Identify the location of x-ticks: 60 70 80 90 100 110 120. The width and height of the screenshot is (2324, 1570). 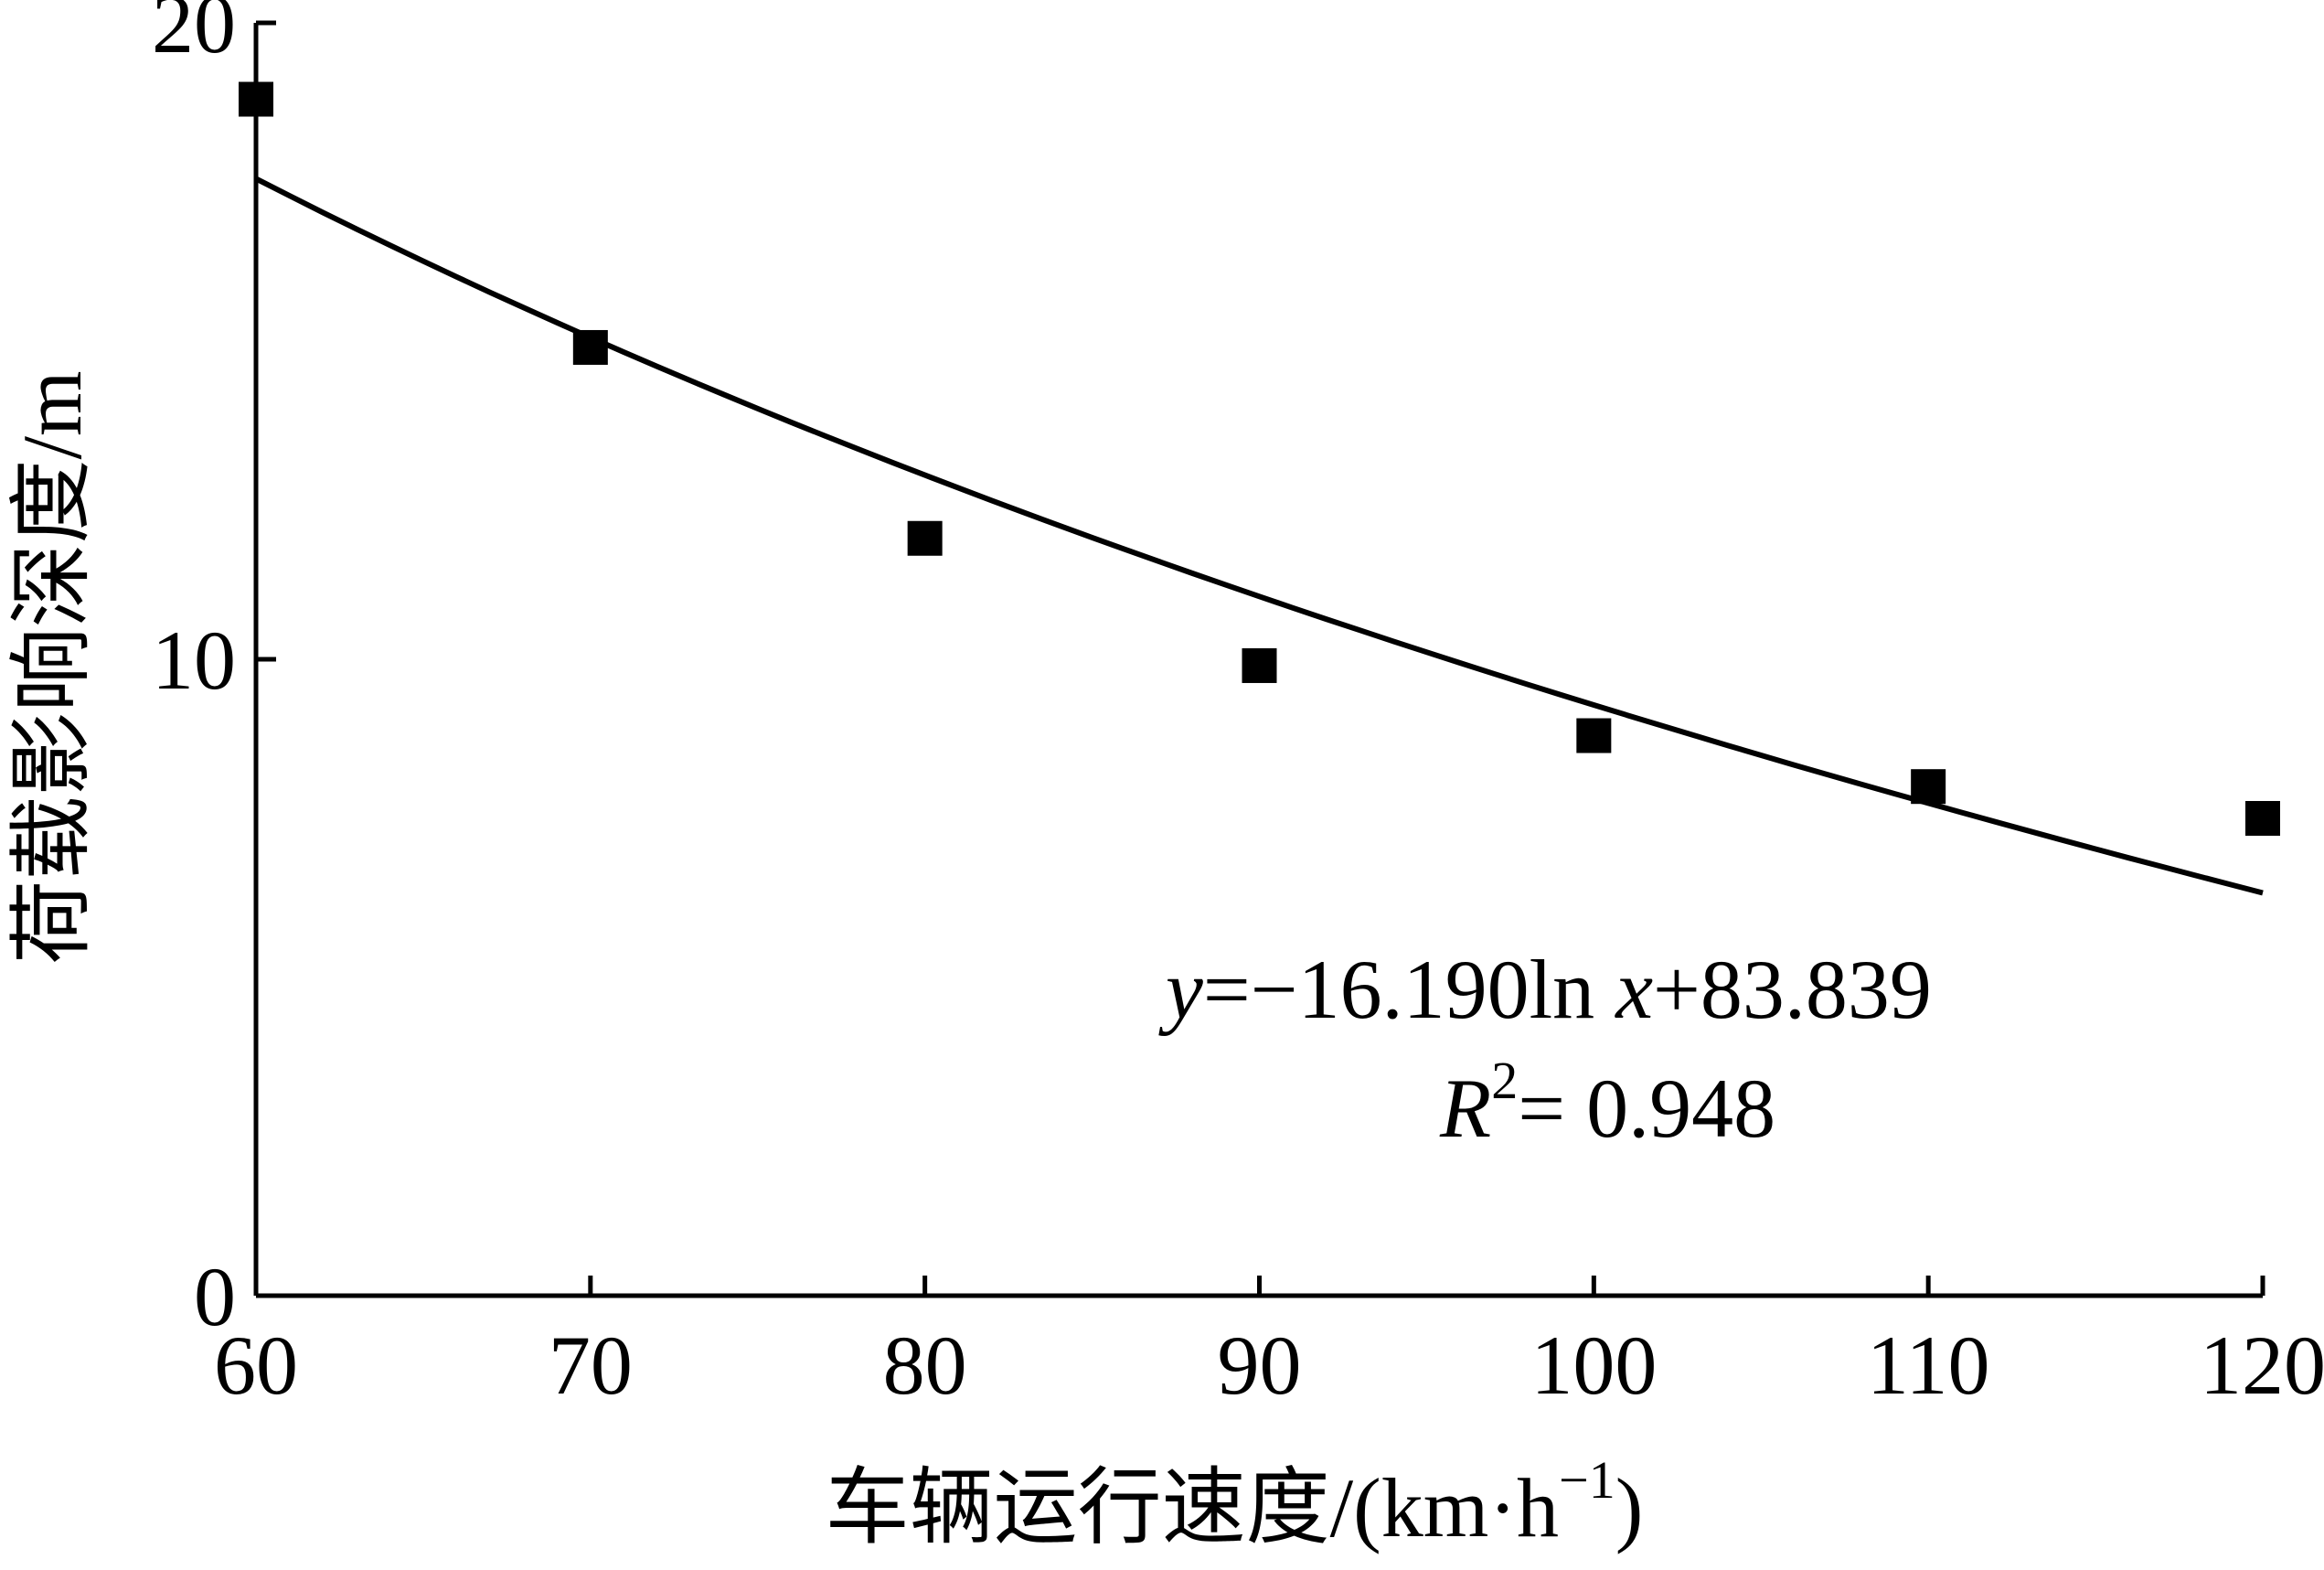
(1269, 1344).